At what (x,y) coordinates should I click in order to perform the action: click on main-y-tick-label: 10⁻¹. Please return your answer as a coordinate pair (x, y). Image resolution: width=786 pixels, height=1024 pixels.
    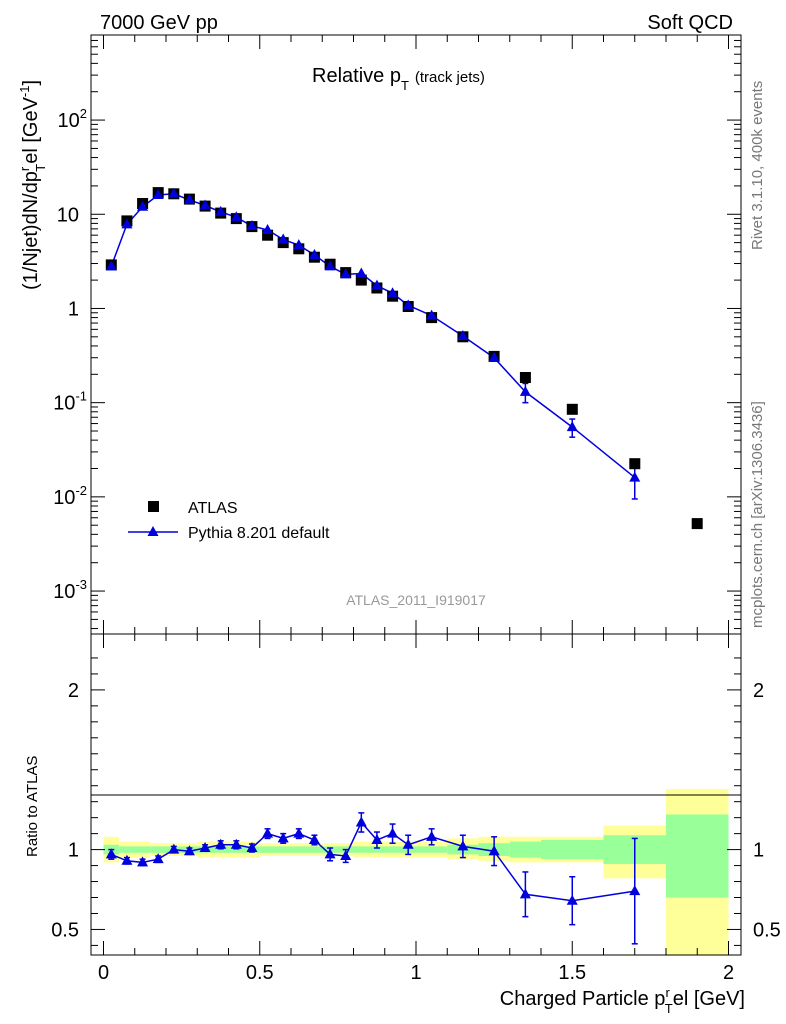
    Looking at the image, I should click on (70, 402).